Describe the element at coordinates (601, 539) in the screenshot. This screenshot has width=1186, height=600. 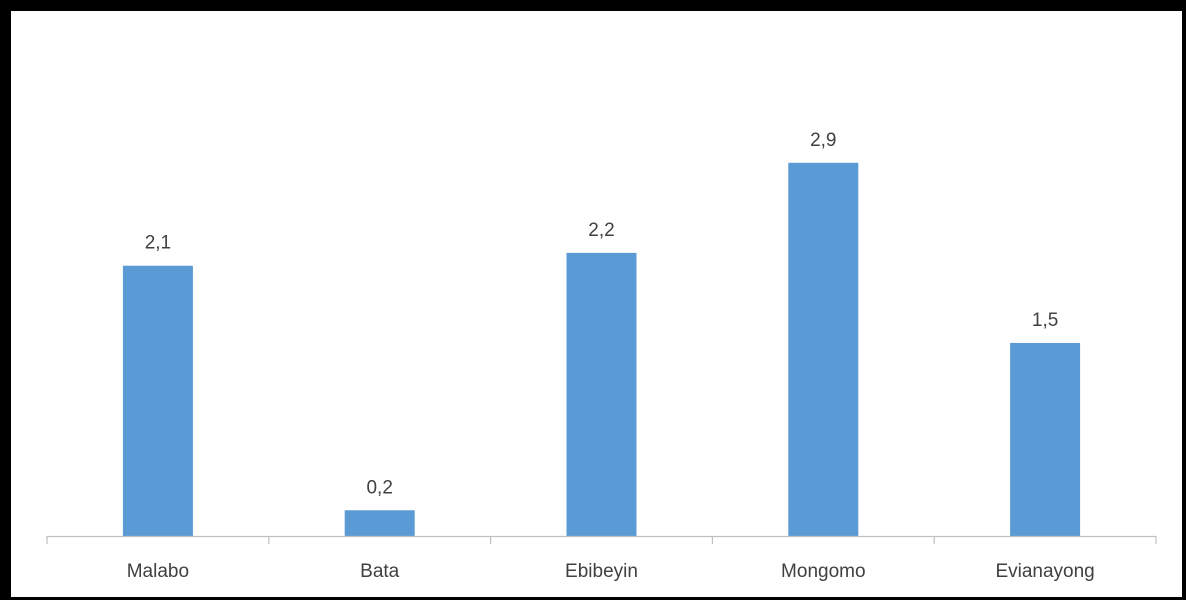
I see `x-axis` at that location.